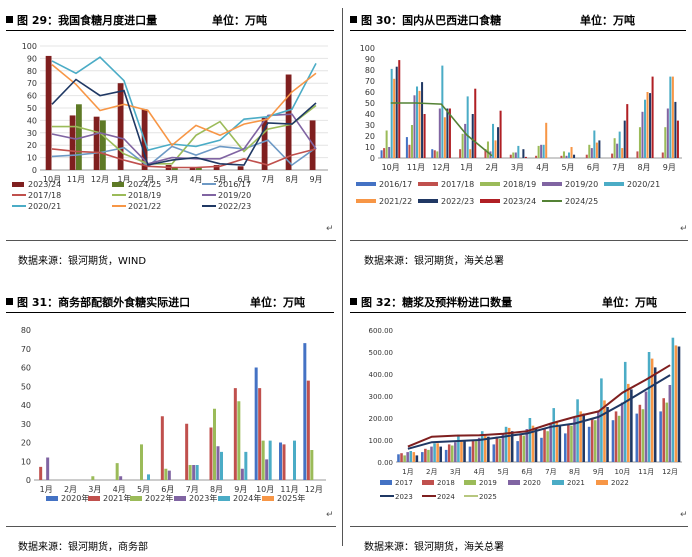 This screenshot has height=557, width=692. I want to click on chart-title: 图 29：我国食糖月度进口量, so click(87, 20).